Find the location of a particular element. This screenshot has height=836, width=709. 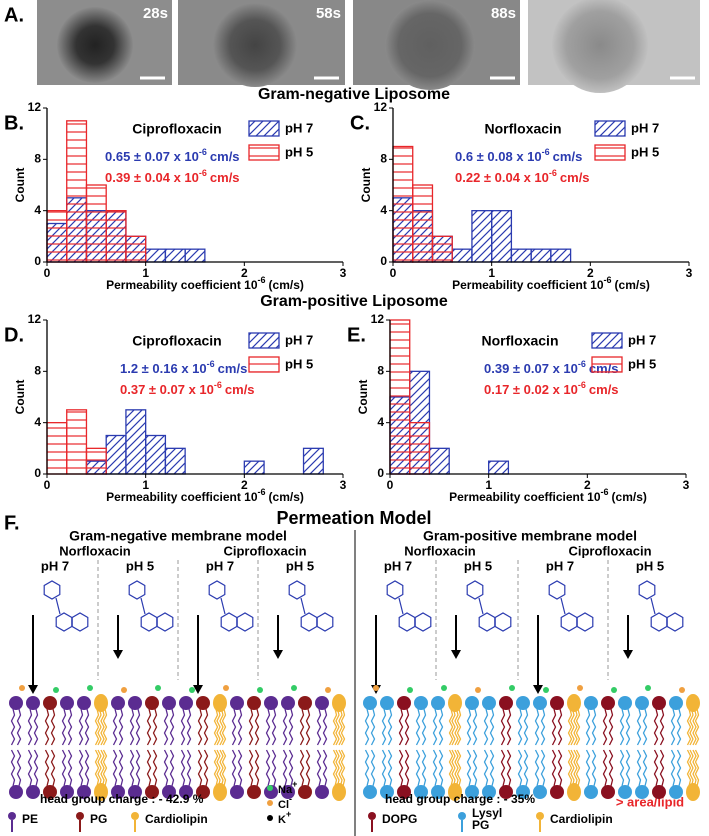

liposome is located at coordinates (255, 45).